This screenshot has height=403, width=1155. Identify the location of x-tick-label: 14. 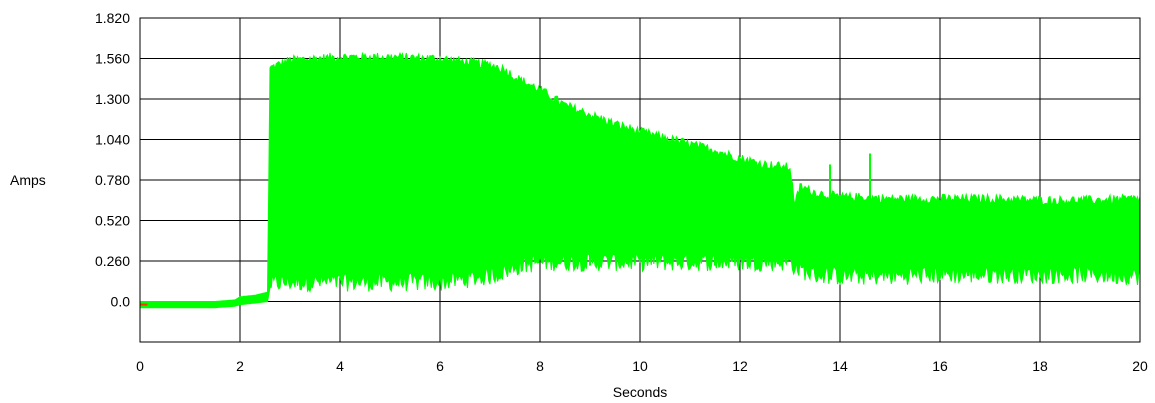
(840, 366).